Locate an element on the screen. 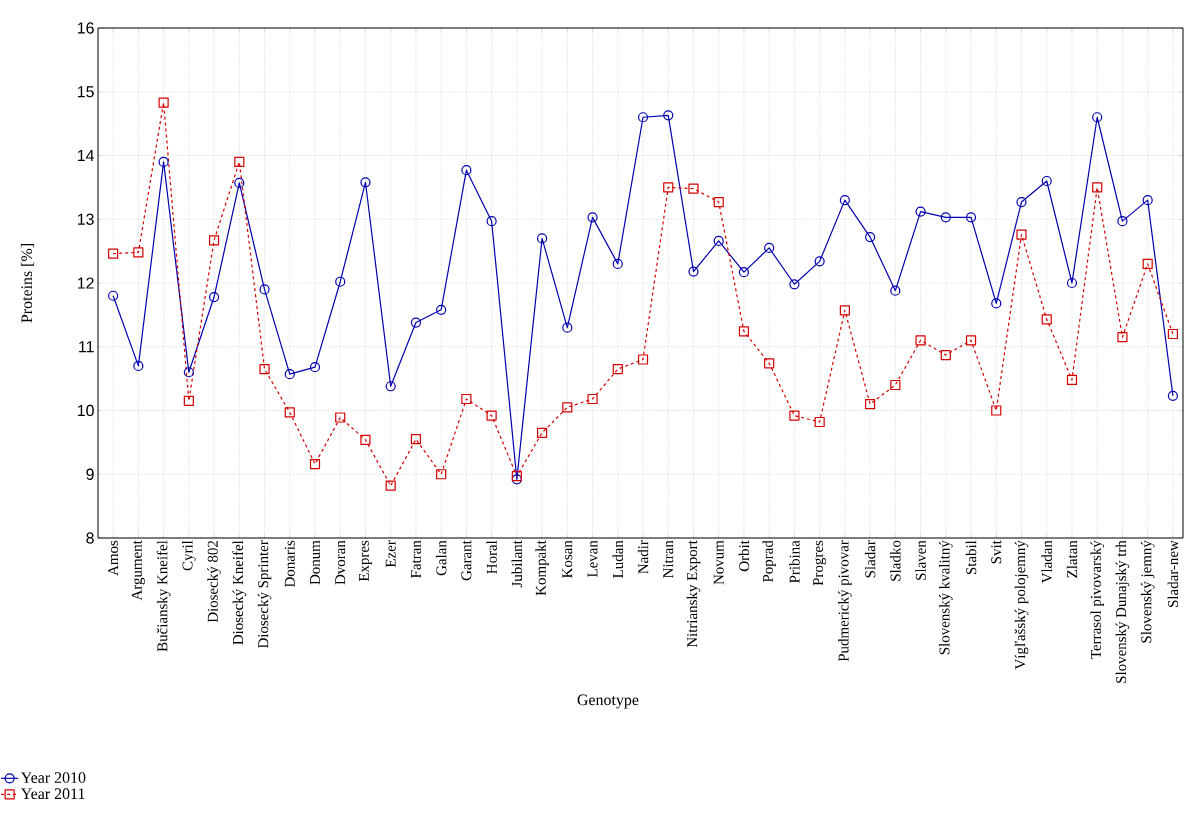  x-tick-label: Terrasol pivovarský is located at coordinates (1097, 599).